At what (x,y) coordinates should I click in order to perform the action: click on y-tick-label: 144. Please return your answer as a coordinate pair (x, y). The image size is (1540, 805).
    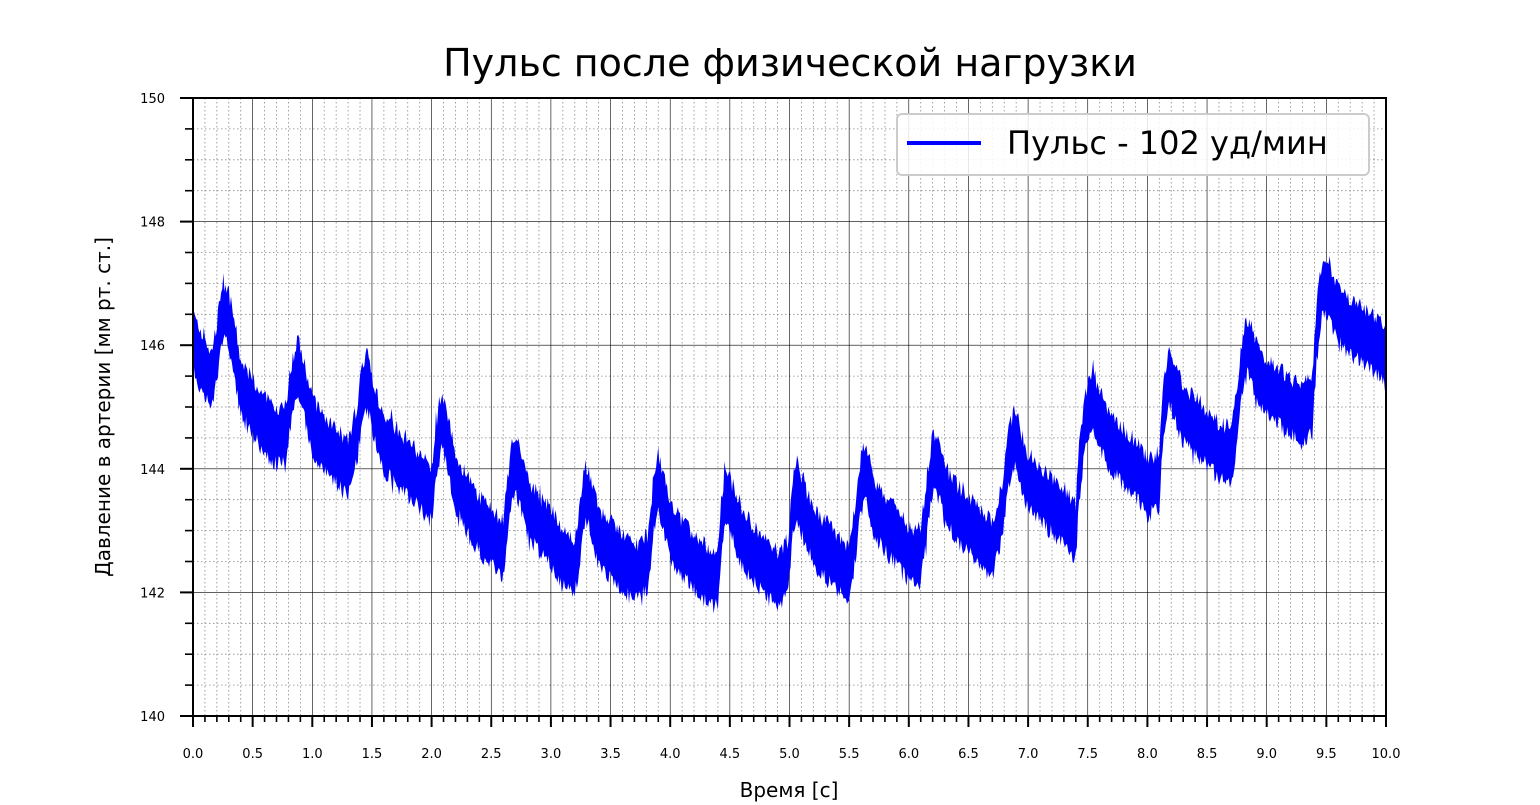
    Looking at the image, I should click on (152, 470).